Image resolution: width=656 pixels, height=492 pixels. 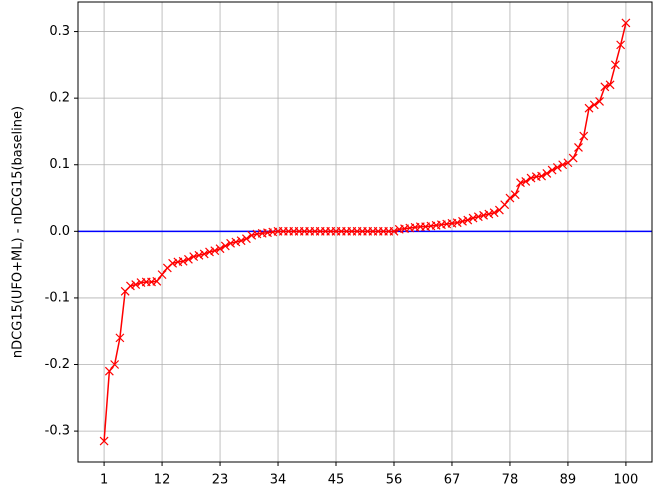 I want to click on x-tick-label: 56, so click(x=394, y=480).